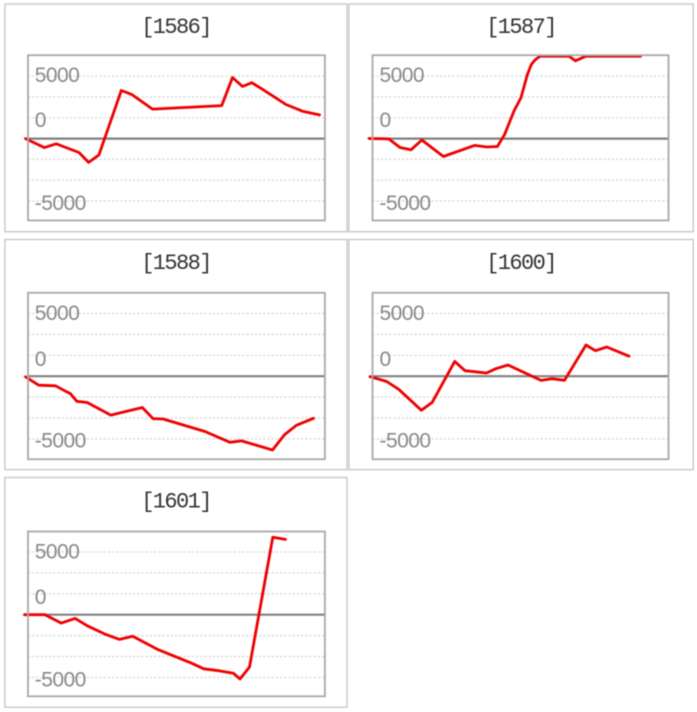 The width and height of the screenshot is (697, 712). What do you see at coordinates (176, 263) in the screenshot?
I see `svg-text: [1588]` at bounding box center [176, 263].